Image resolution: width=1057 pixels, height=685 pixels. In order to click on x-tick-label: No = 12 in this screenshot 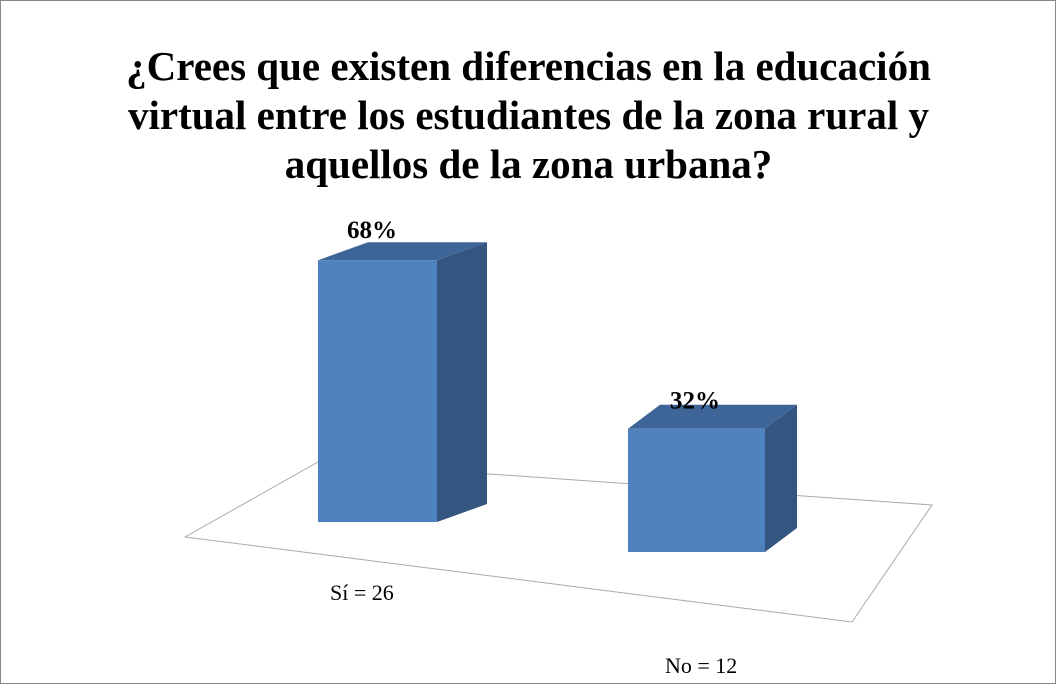, I will do `click(701, 665)`.